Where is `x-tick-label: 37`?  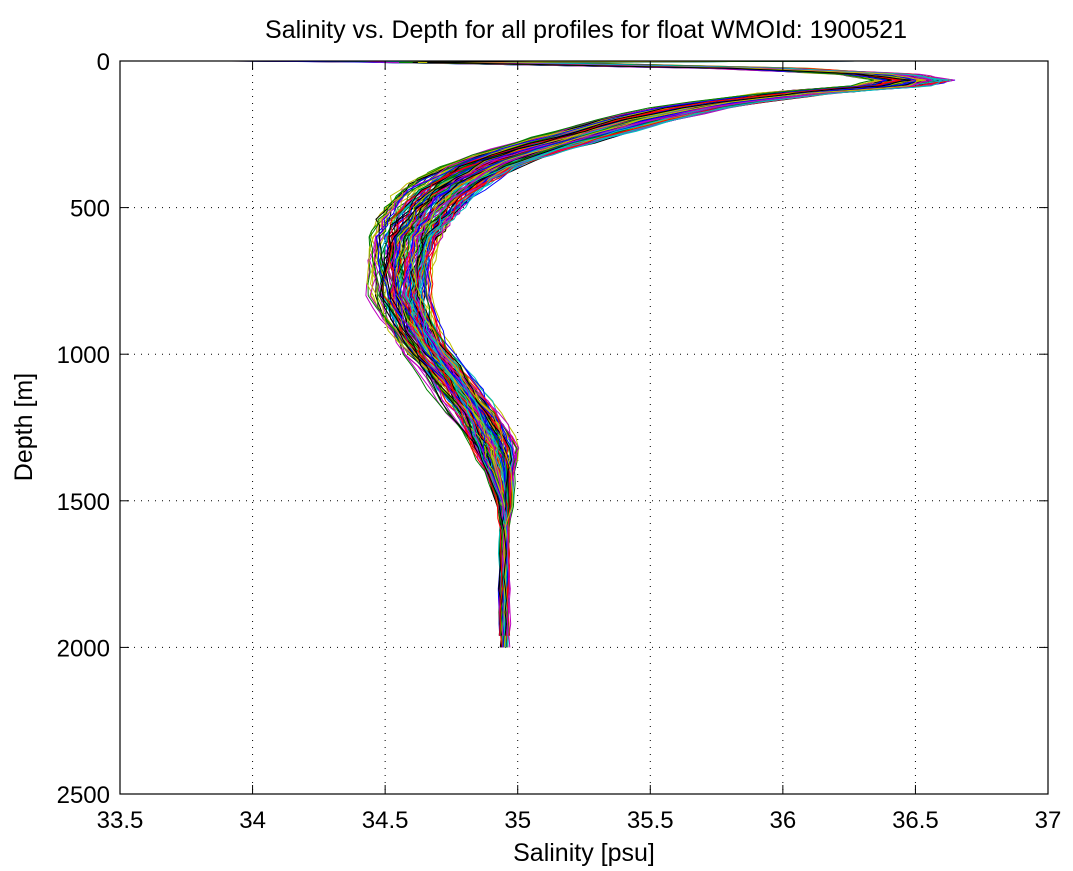 x-tick-label: 37 is located at coordinates (1048, 820).